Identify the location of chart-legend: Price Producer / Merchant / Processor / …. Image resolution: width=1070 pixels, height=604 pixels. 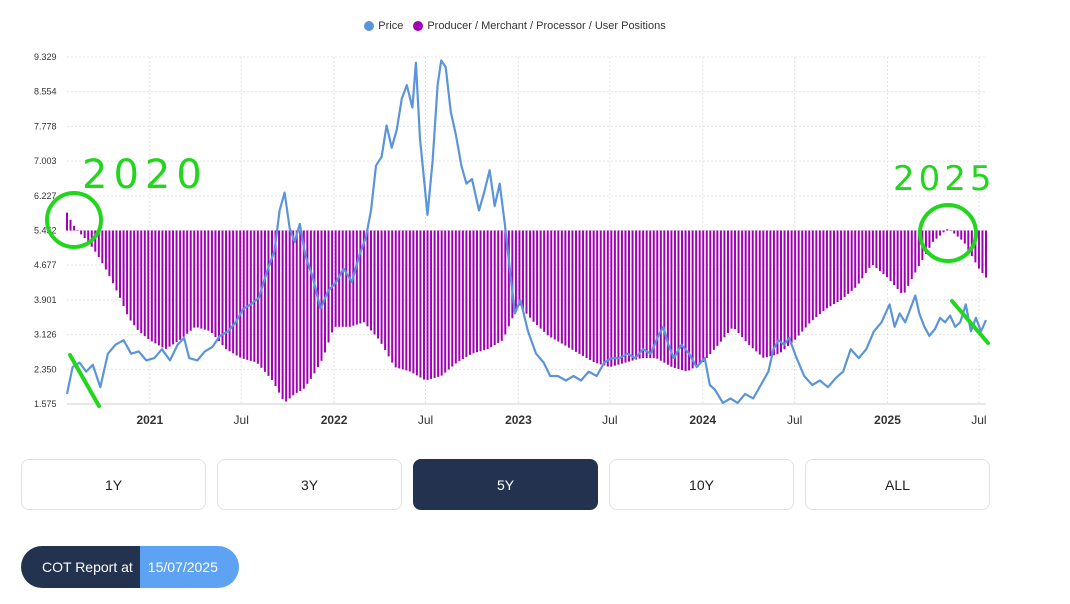
(515, 26).